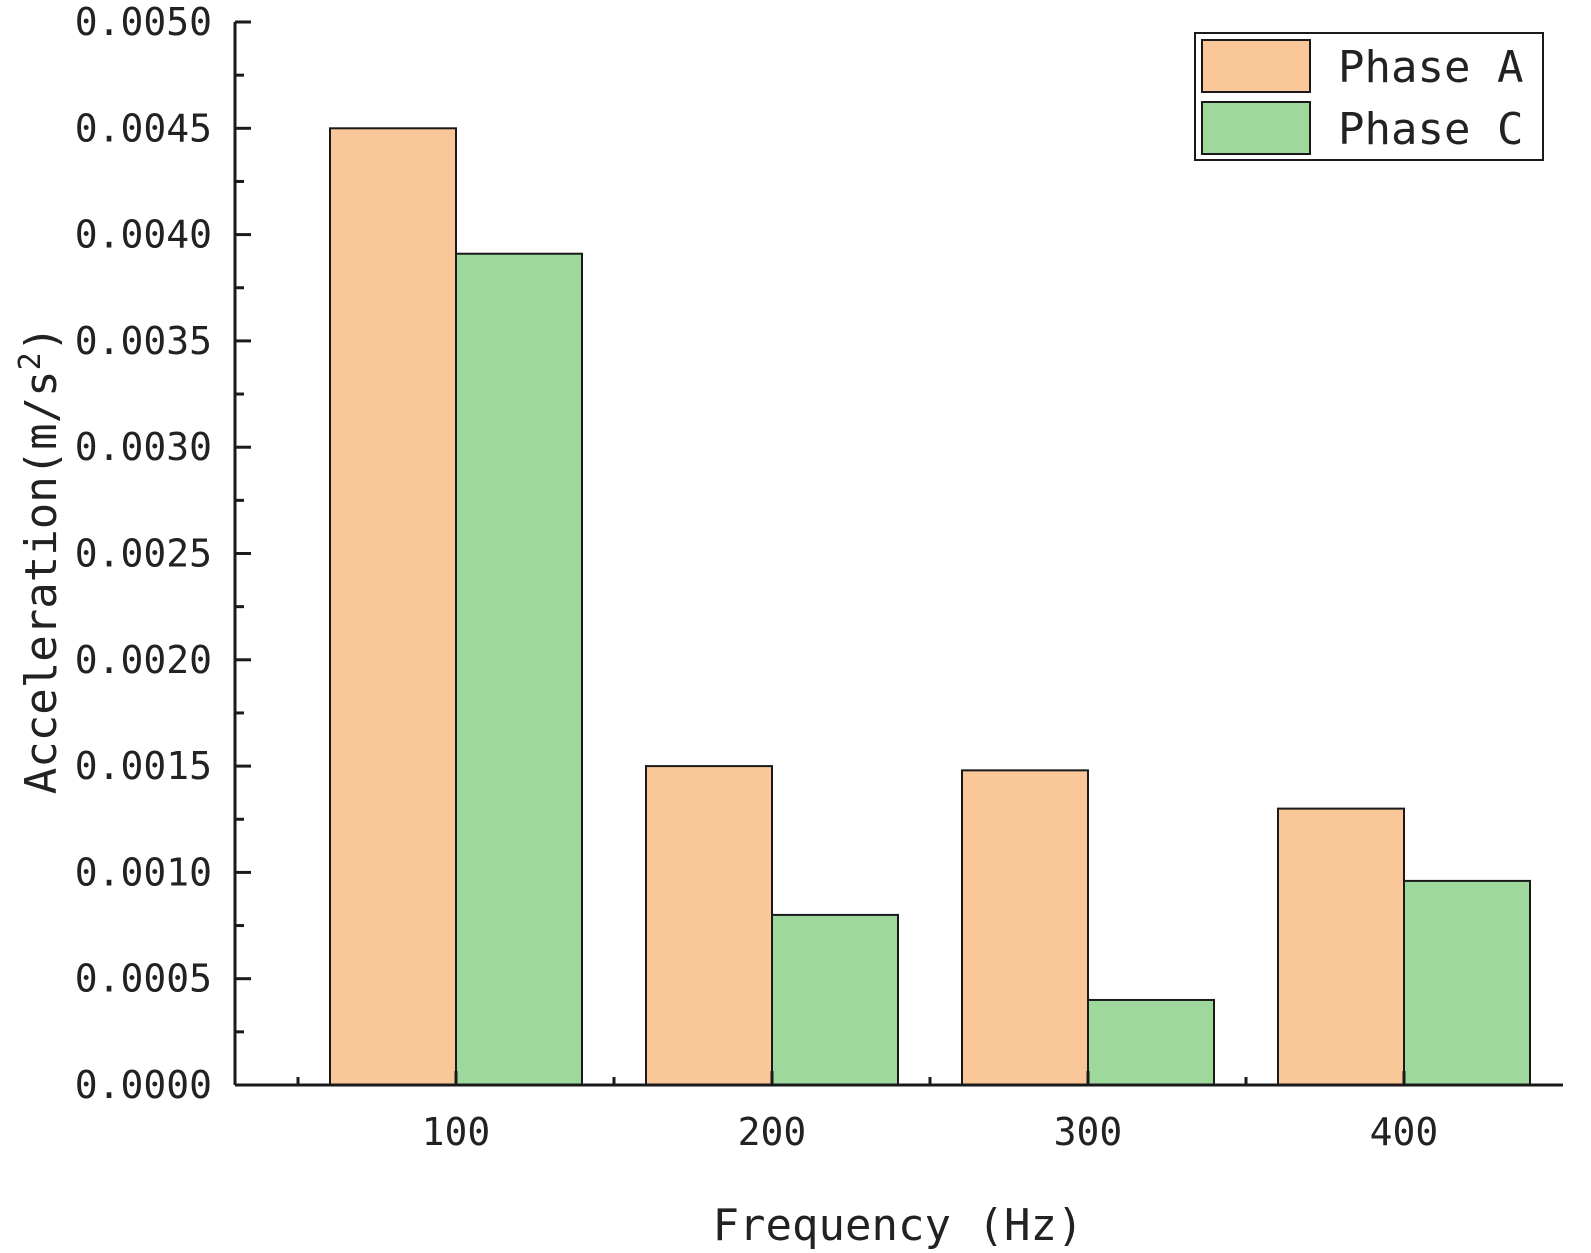 This screenshot has width=1591, height=1253. I want to click on legend-label-phase-c: Phase C, so click(1430, 129).